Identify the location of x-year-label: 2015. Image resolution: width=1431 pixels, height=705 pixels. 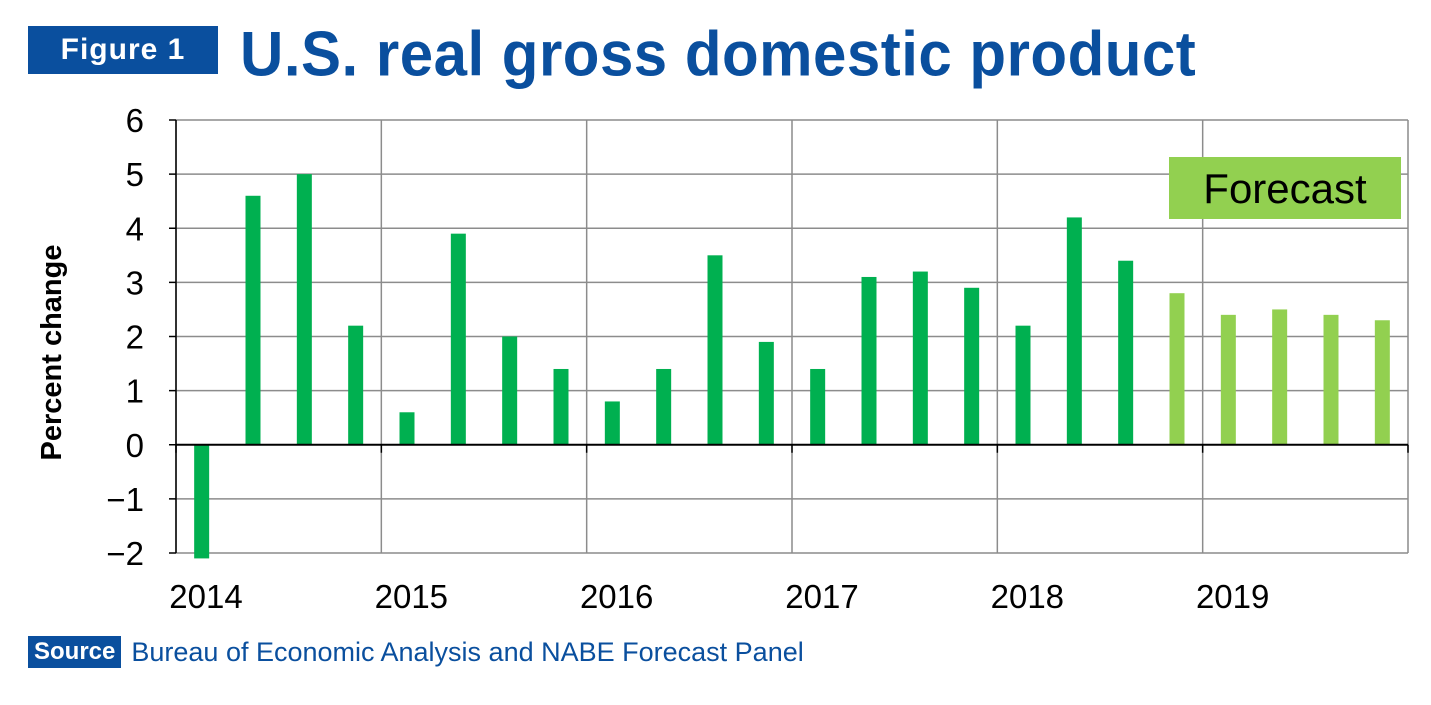
(411, 596).